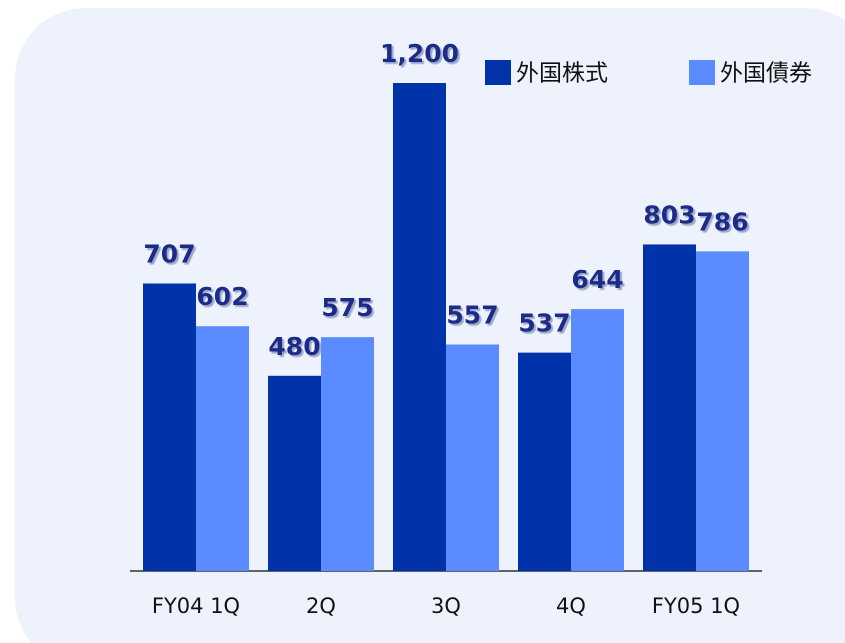 This screenshot has height=643, width=845. Describe the element at coordinates (766, 74) in the screenshot. I see `legend-label: 外国債券` at that location.